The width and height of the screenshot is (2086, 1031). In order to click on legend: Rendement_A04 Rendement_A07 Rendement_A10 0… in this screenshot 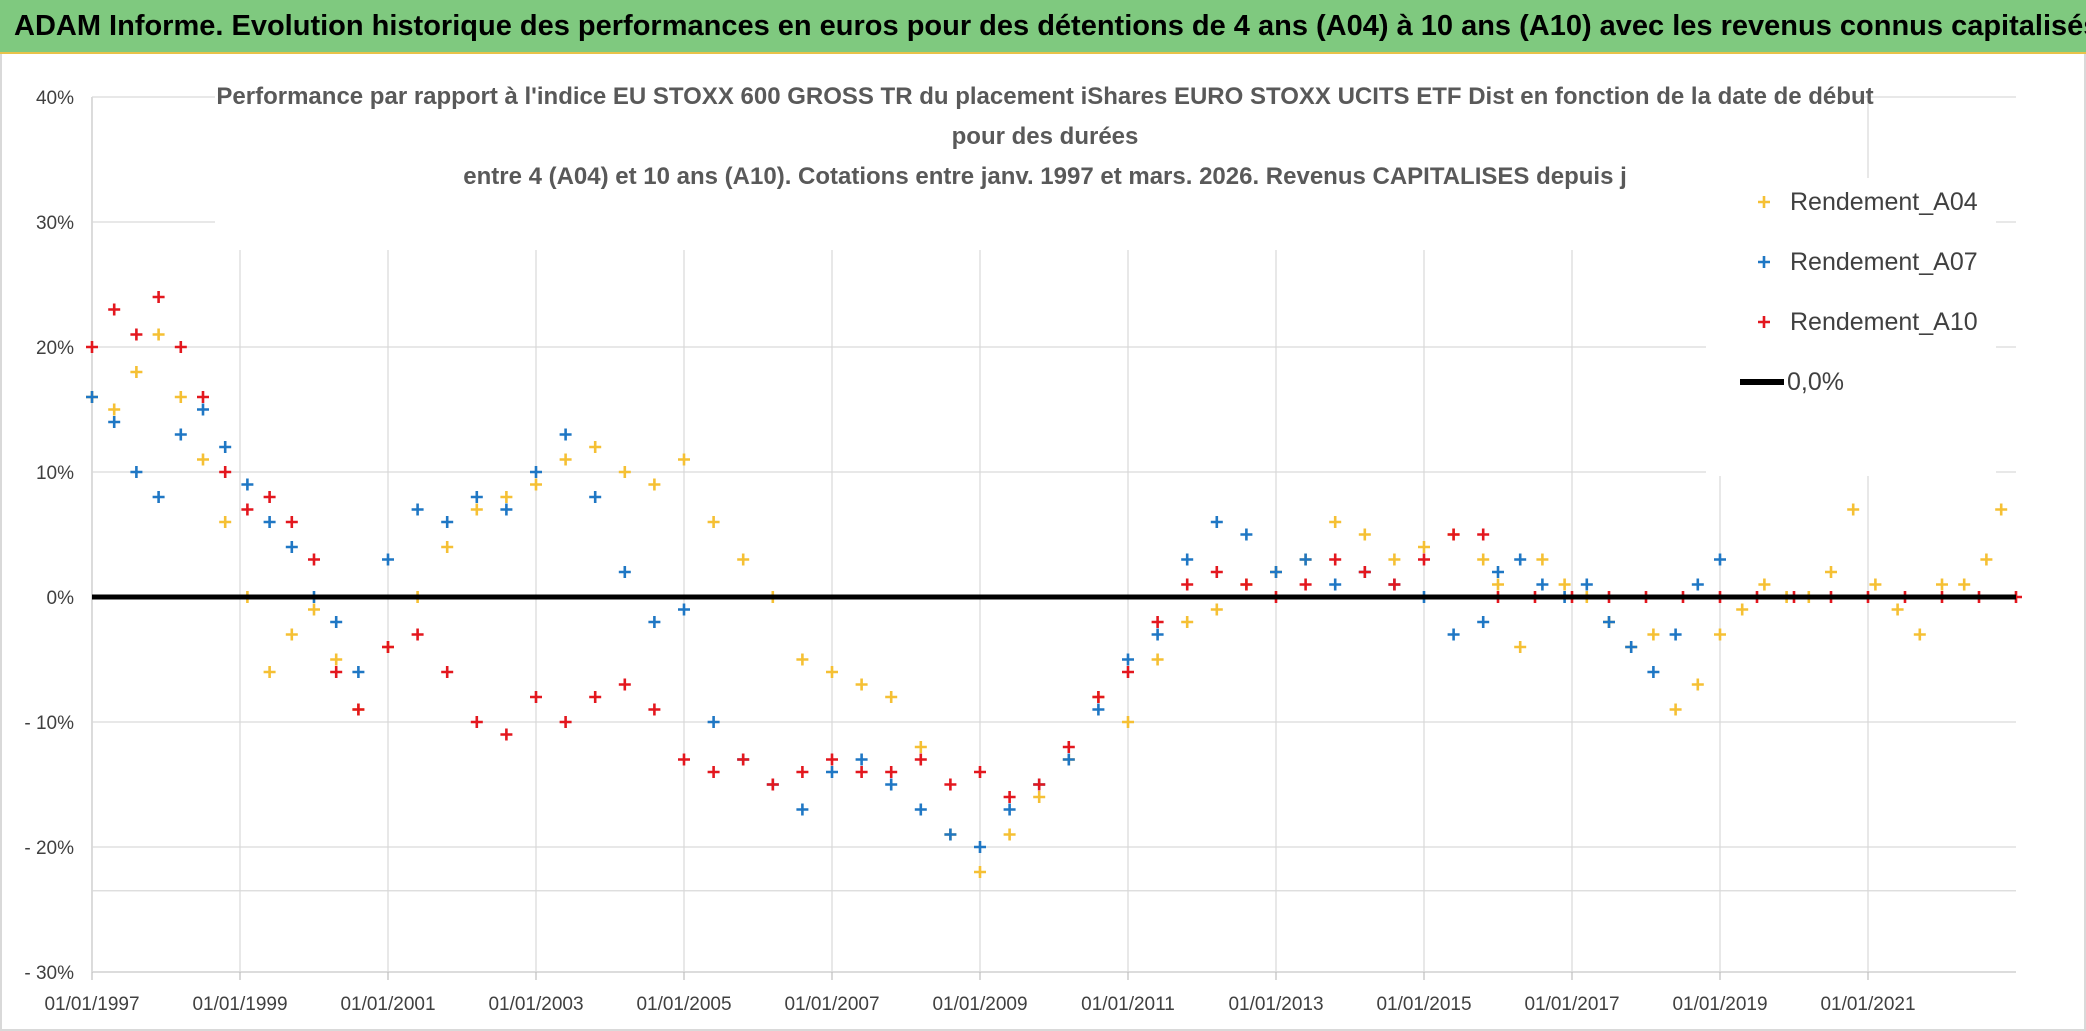, I will do `click(1859, 292)`.